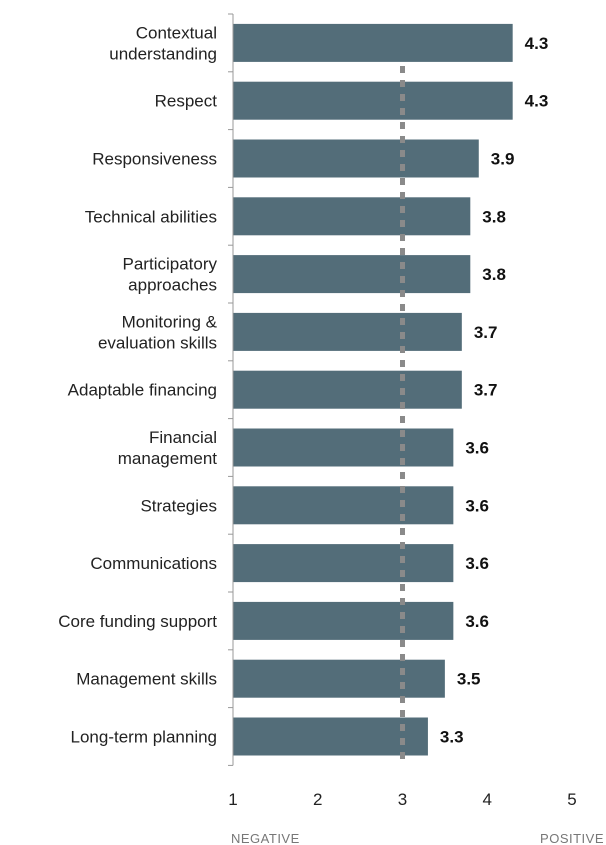 The width and height of the screenshot is (606, 845). What do you see at coordinates (178, 505) in the screenshot?
I see `category-label: Strategies` at bounding box center [178, 505].